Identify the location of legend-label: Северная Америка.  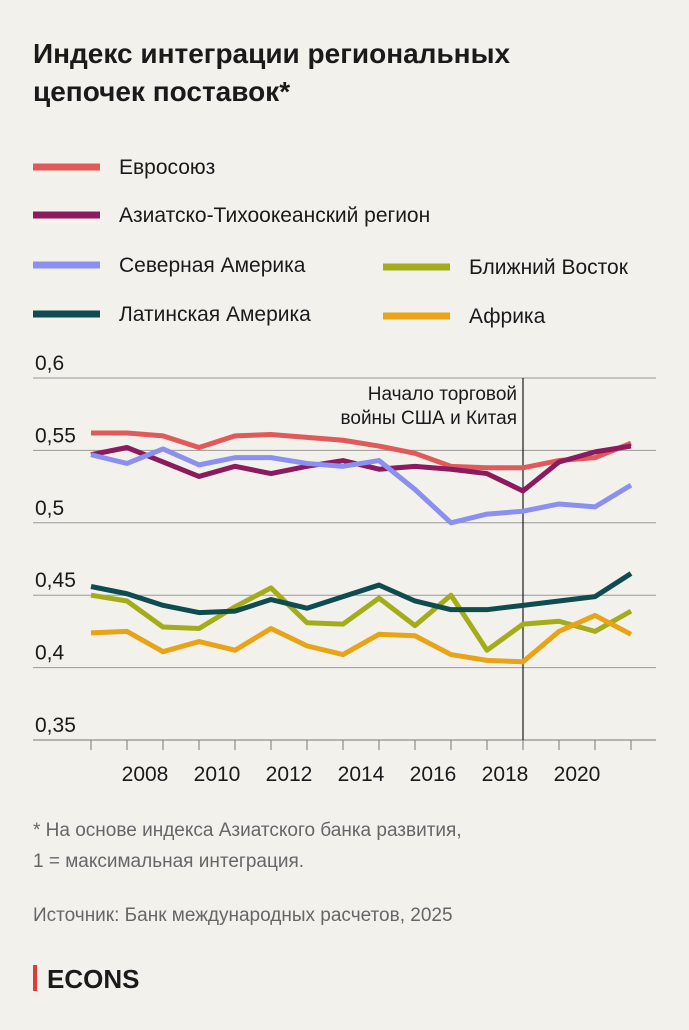
(212, 265).